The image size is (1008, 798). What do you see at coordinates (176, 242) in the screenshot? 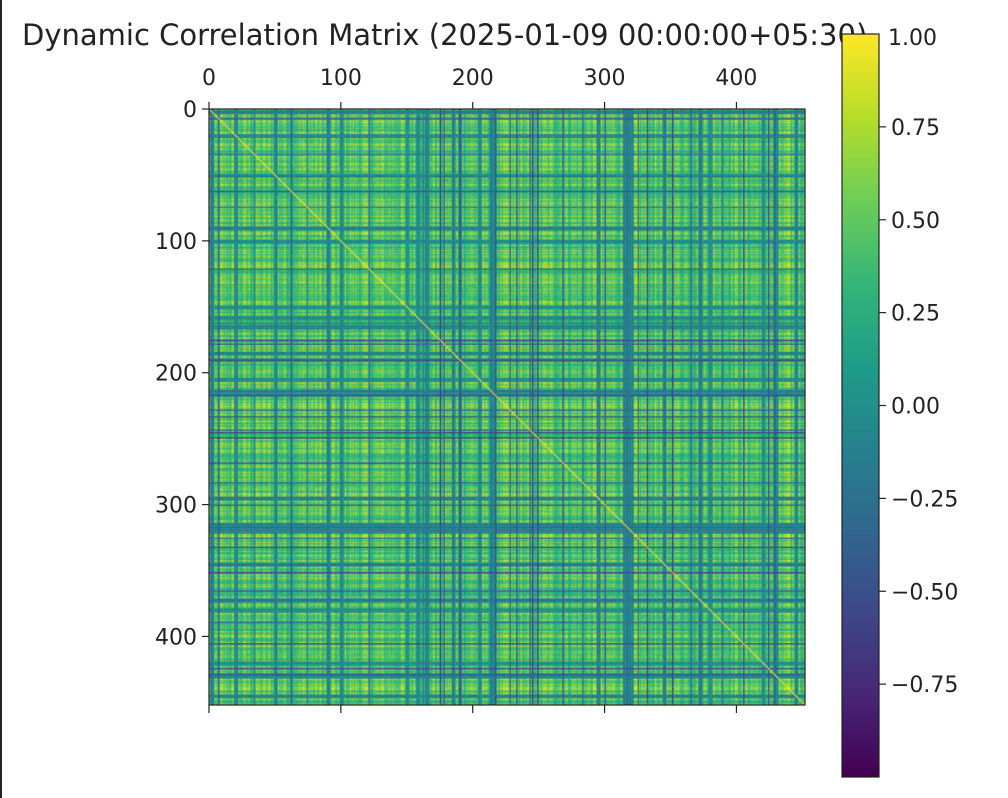
I see `y-tick-label: 100` at bounding box center [176, 242].